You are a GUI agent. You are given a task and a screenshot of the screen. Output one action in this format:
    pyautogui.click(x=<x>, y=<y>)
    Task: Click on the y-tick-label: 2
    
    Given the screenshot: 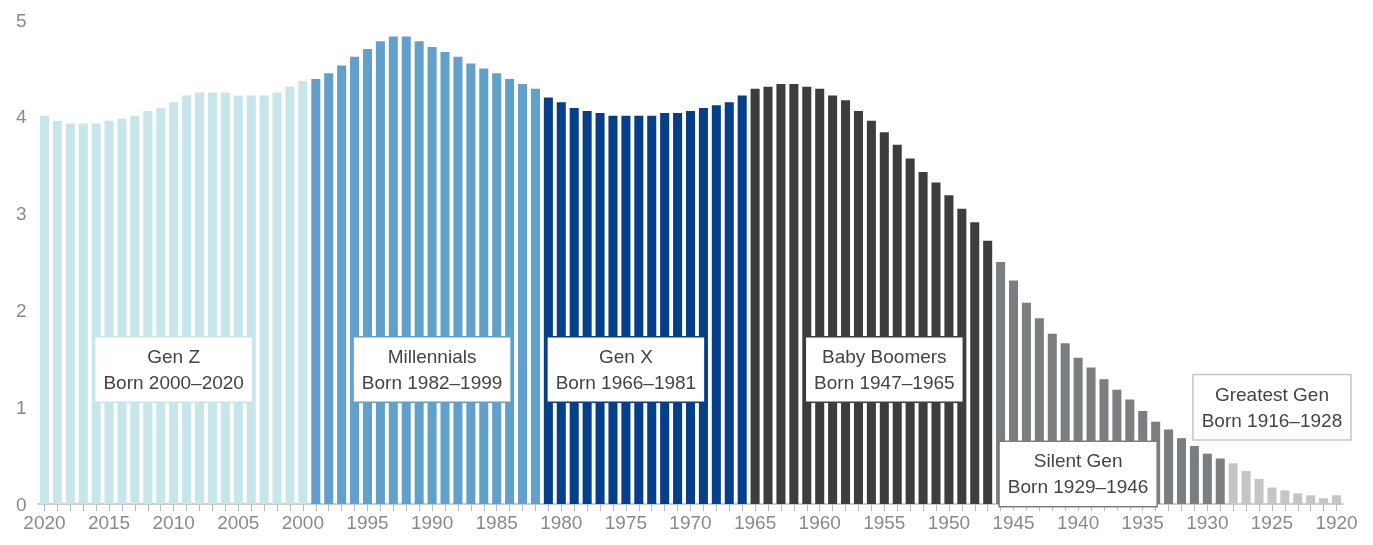 What is the action you would take?
    pyautogui.click(x=21, y=310)
    